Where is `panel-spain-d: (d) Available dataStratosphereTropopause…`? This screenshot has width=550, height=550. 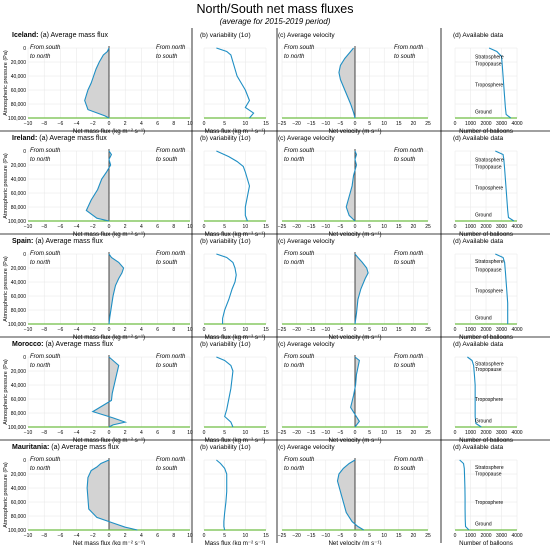
panel-spain-d: (d) Available dataStratosphereTropopause… is located at coordinates (482, 287).